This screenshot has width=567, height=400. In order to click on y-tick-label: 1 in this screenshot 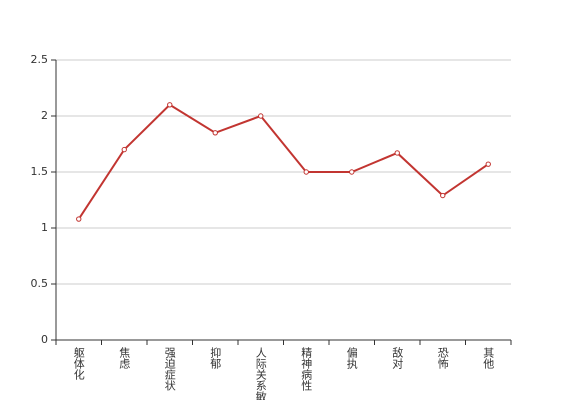, I will do `click(44, 227)`.